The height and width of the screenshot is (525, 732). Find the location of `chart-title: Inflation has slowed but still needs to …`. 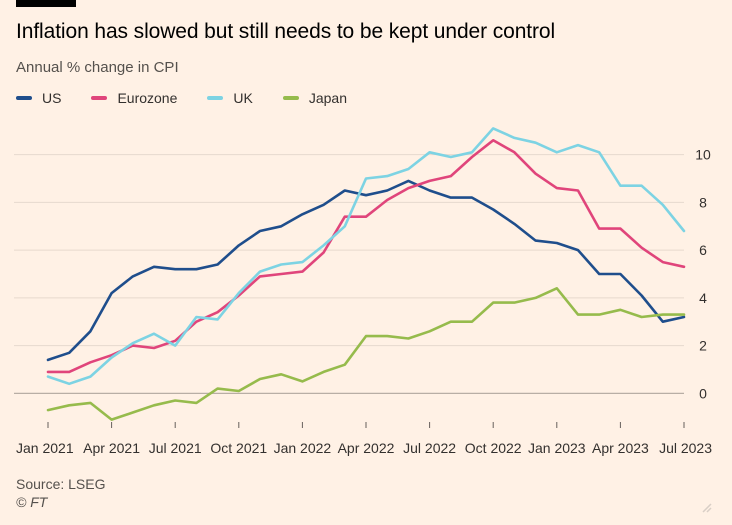

chart-title: Inflation has slowed but still needs to … is located at coordinates (286, 31).